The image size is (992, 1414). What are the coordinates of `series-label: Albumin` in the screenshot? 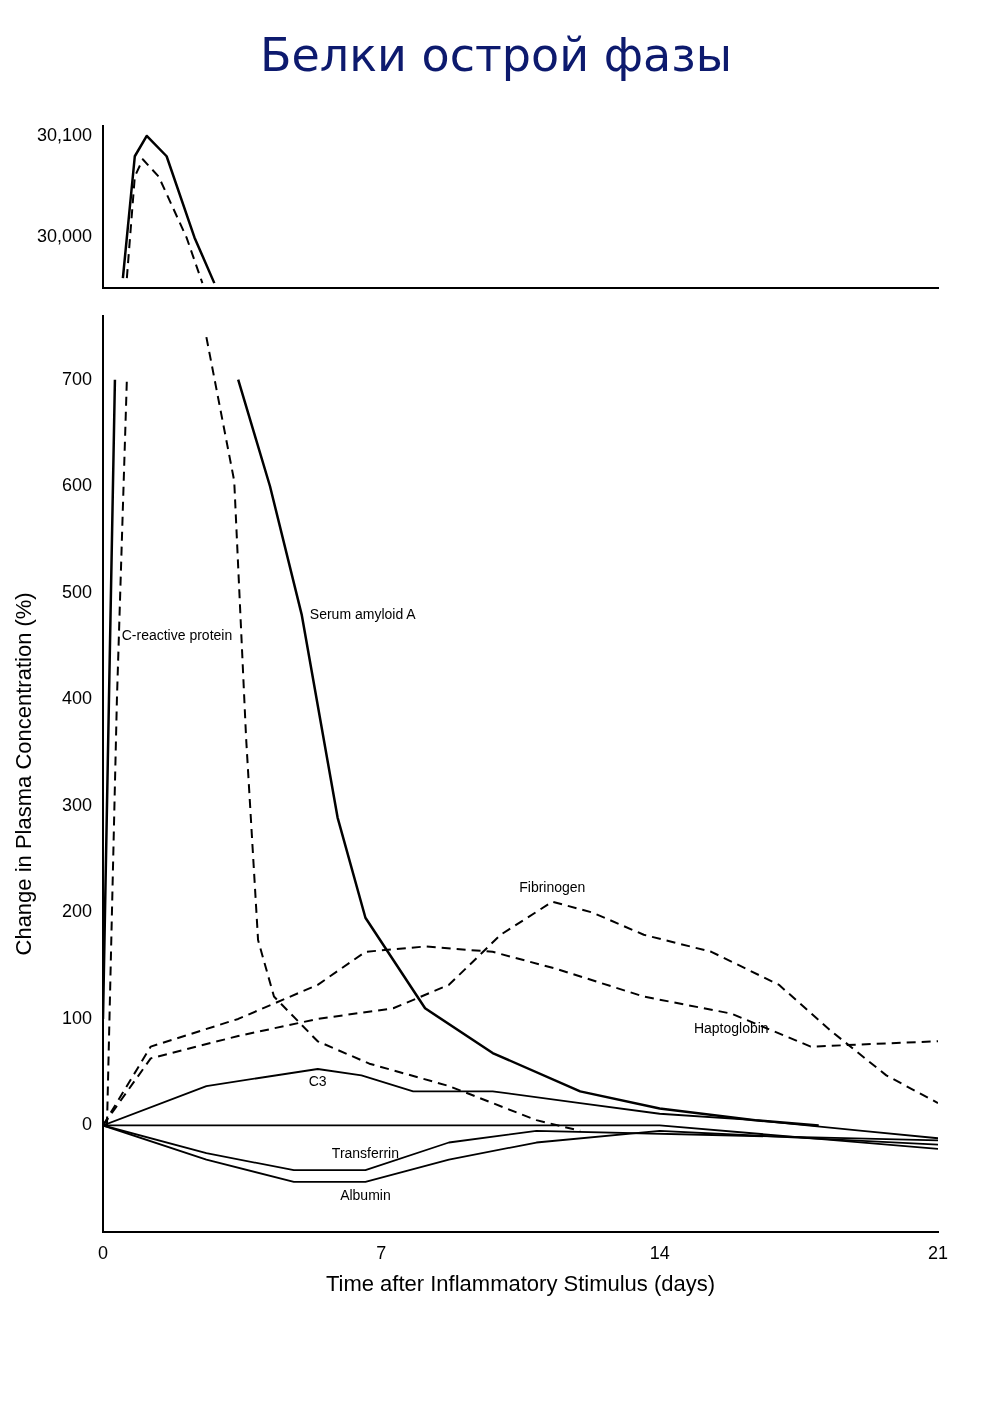 It's located at (365, 1194).